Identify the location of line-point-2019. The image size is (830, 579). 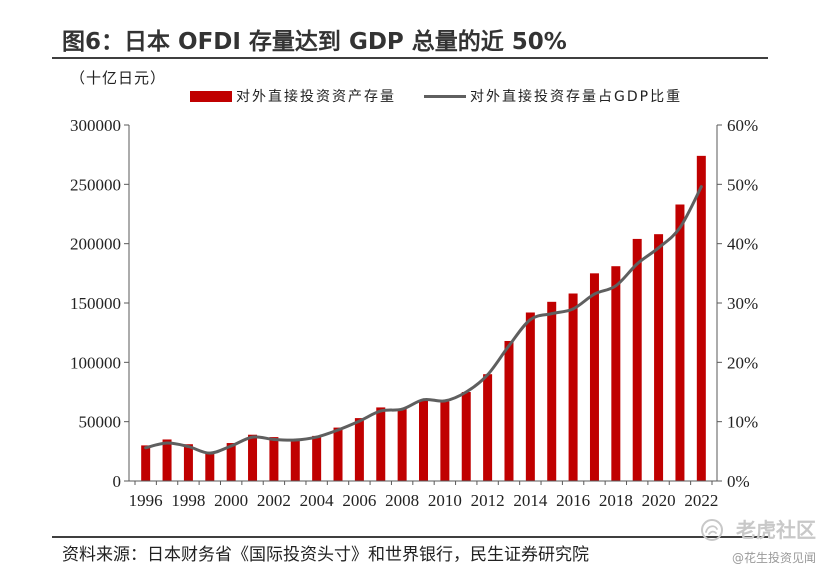
(637, 264).